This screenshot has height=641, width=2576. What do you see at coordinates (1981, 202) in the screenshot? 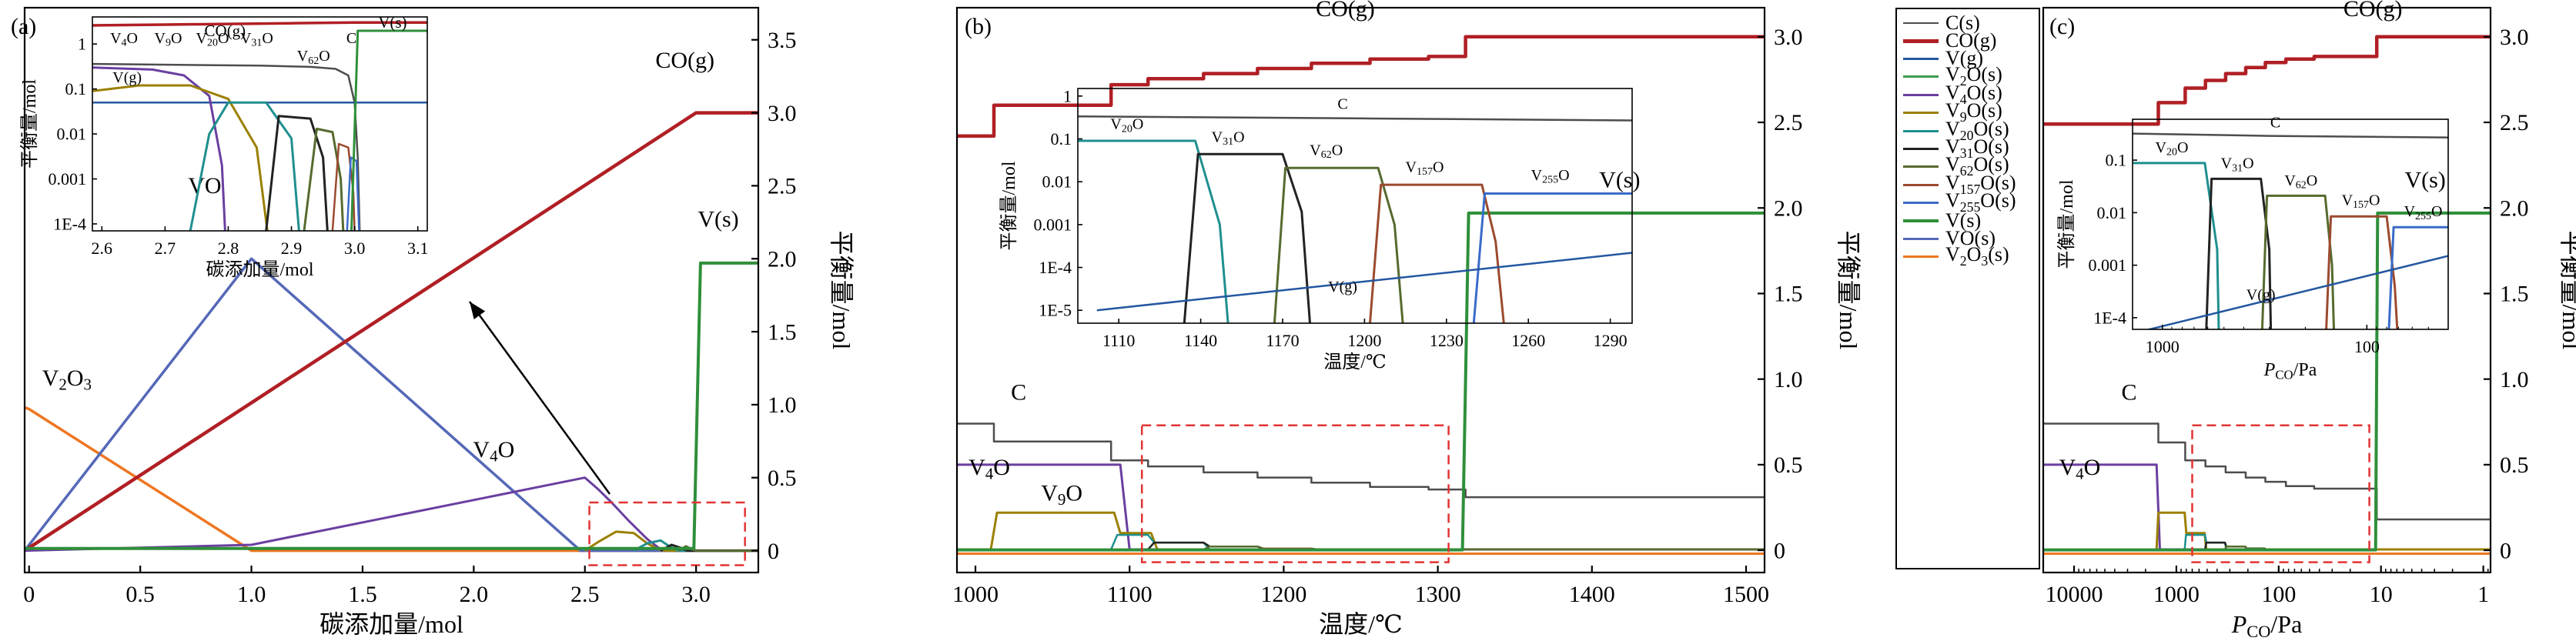
I see `legend-label: V255O(s)` at bounding box center [1981, 202].